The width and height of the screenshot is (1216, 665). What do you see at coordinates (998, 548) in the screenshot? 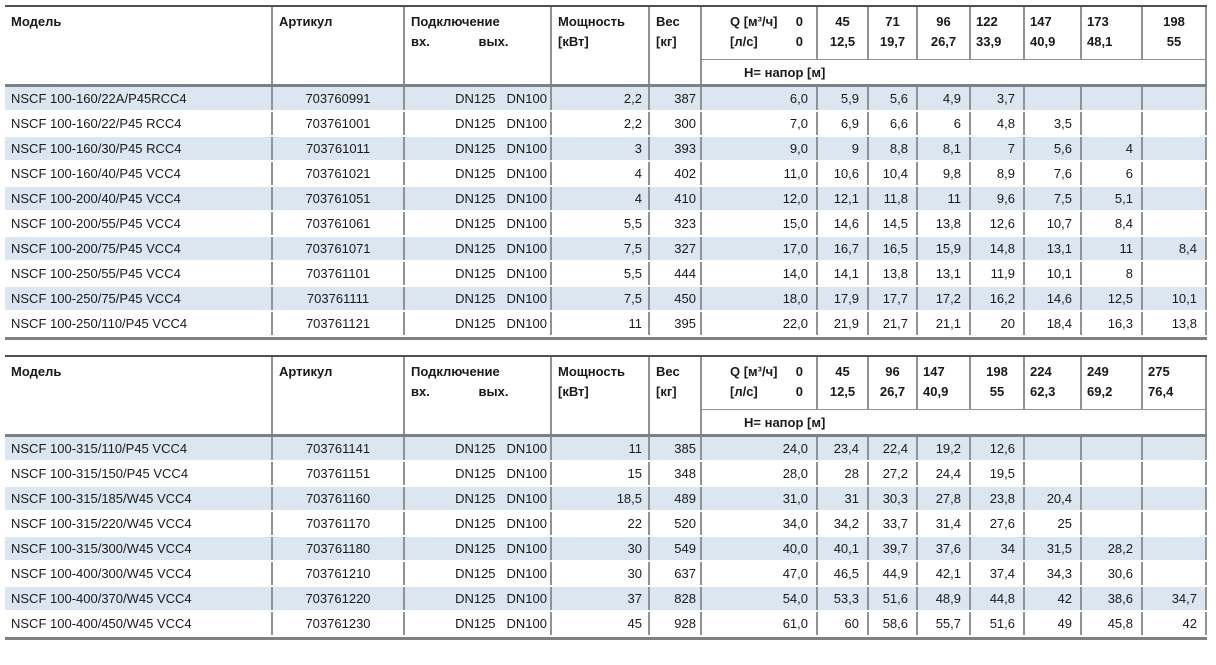
I see `head-value-cell: 34` at bounding box center [998, 548].